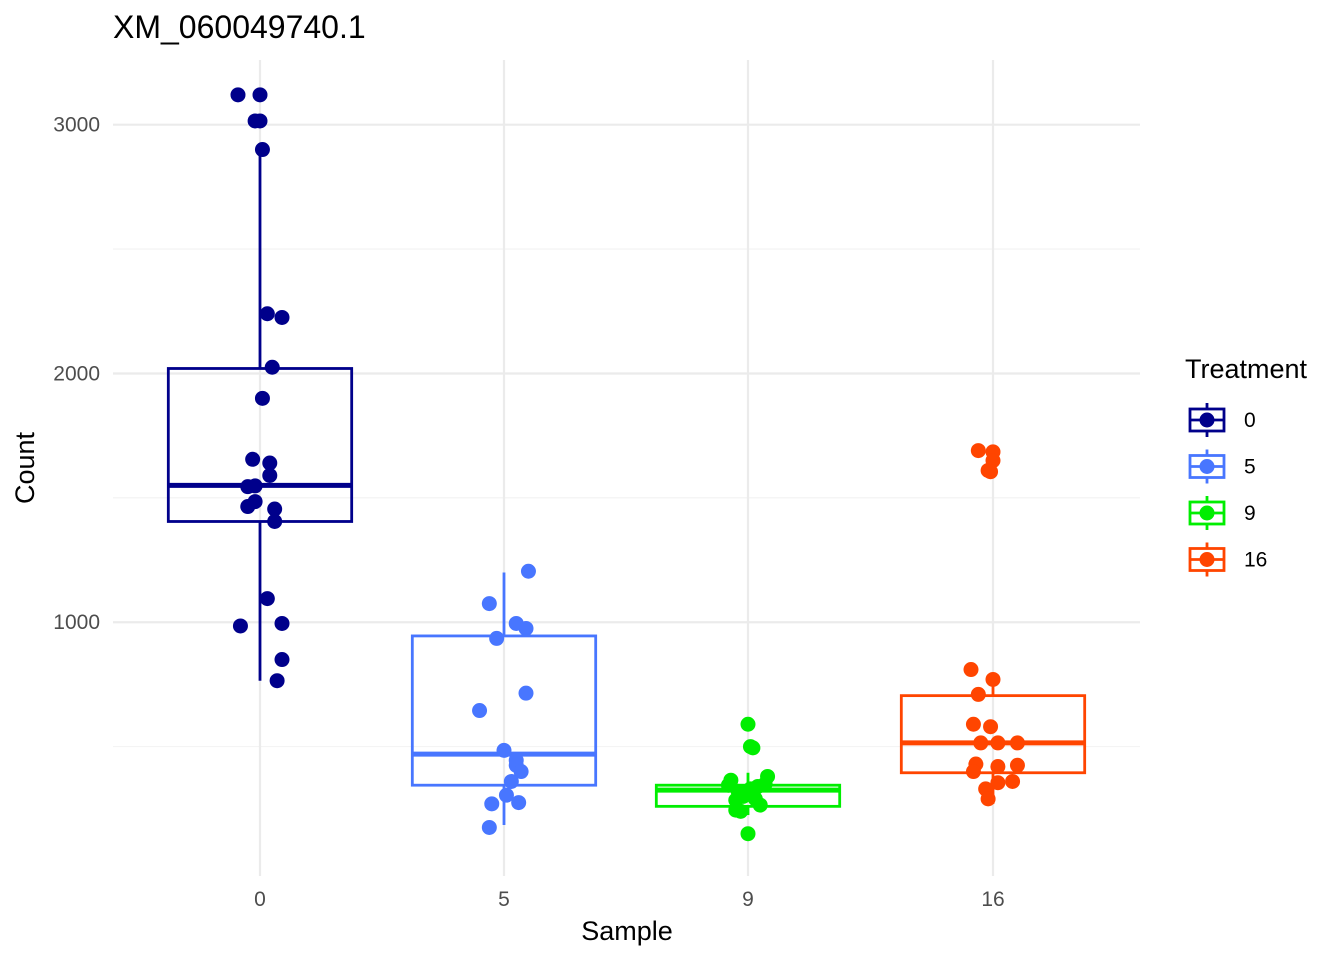 The image size is (1344, 960). I want to click on x-axis-tick-labels: 0 5 9 16, so click(629, 899).